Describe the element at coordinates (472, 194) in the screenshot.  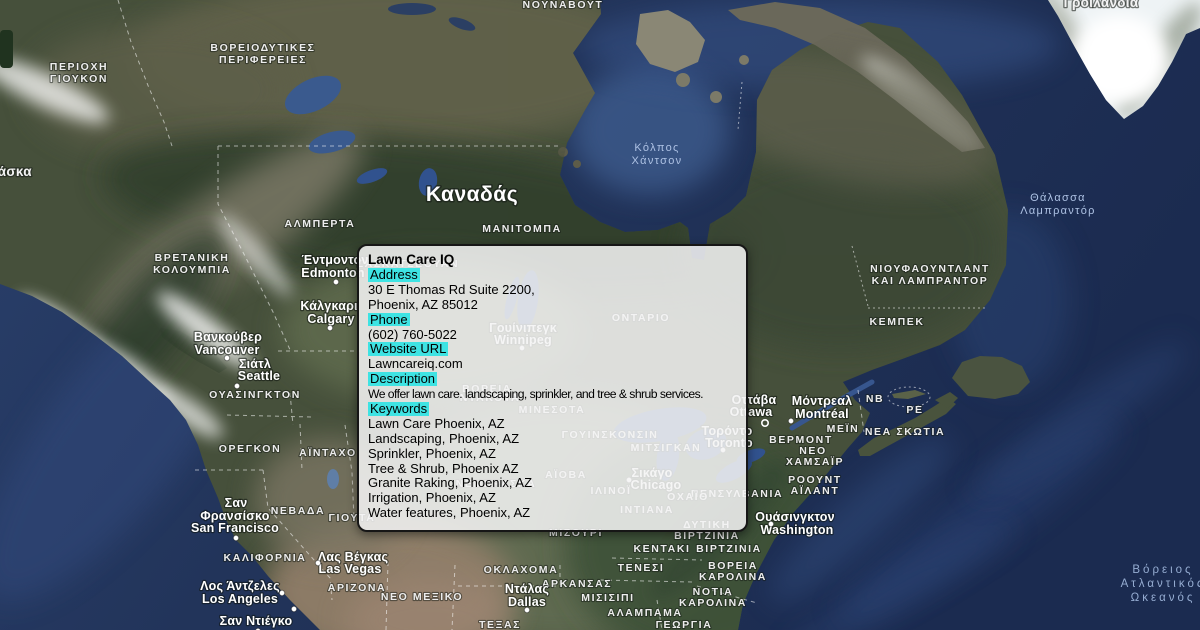
I see `map-label: Καναδάς` at that location.